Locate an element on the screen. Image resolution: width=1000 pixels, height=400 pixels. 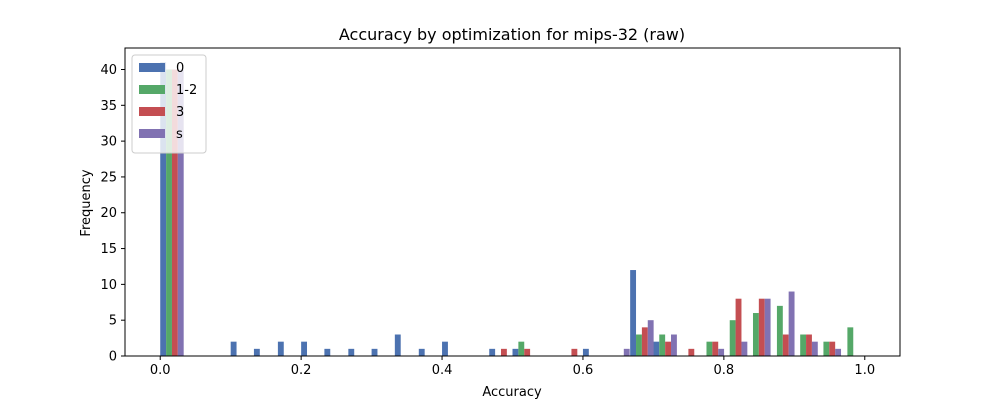
legend-swatch-s is located at coordinates (152, 133).